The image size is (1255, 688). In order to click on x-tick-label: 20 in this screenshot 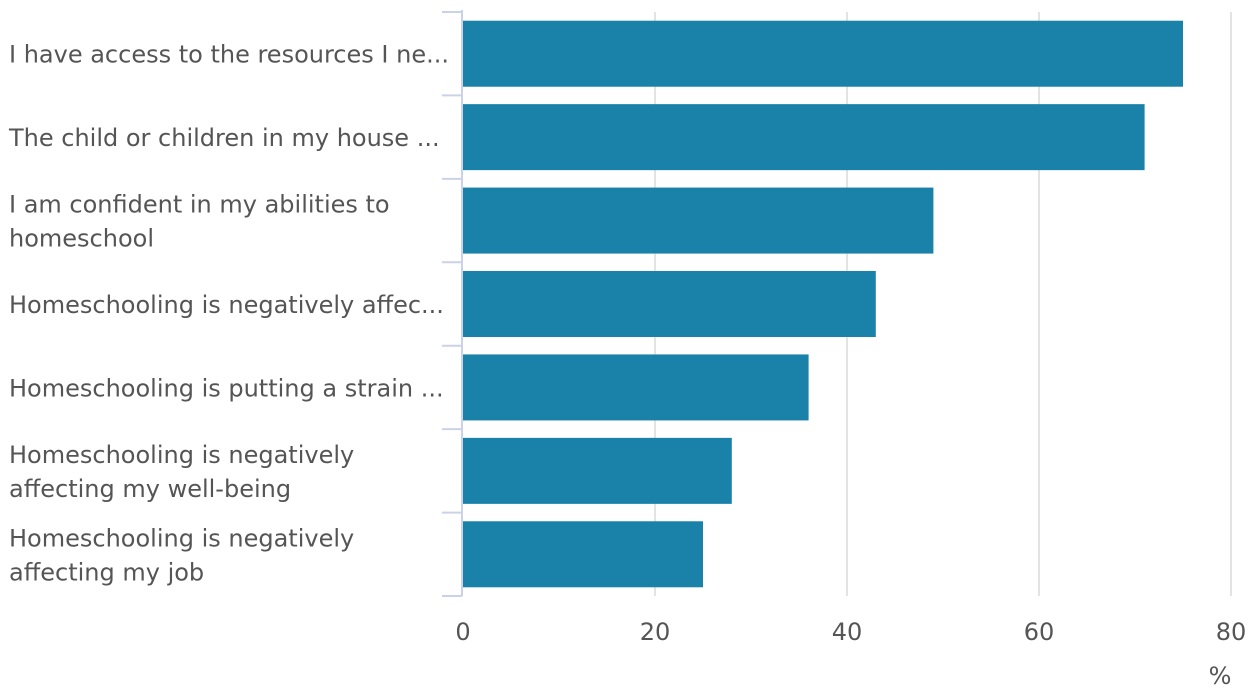, I will do `click(655, 632)`.